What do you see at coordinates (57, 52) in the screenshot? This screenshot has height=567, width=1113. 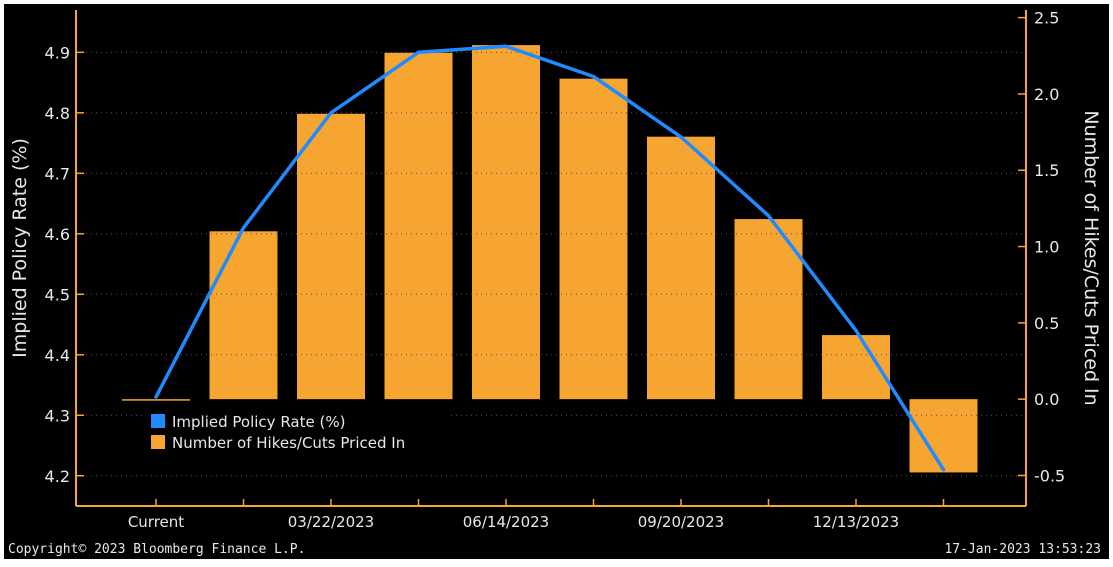 I see `left-tick-label-7: 4.9` at bounding box center [57, 52].